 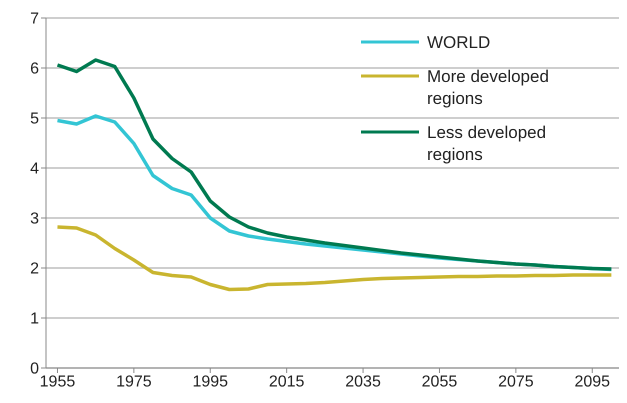 What do you see at coordinates (335, 258) in the screenshot?
I see `line-series` at bounding box center [335, 258].